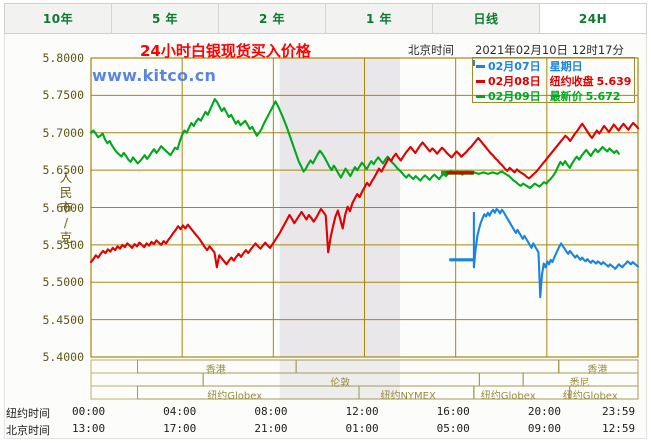  What do you see at coordinates (271, 428) in the screenshot?
I see `x-axis-tick-label: 21:00` at bounding box center [271, 428].